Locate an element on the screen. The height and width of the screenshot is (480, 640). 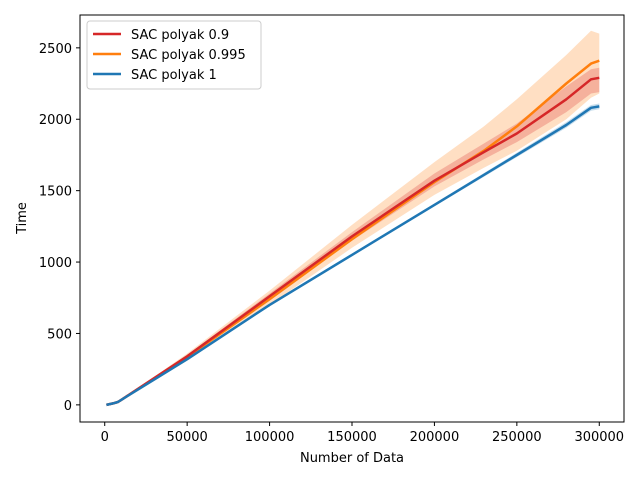
x-axis-label: Number of Data is located at coordinates (352, 458).